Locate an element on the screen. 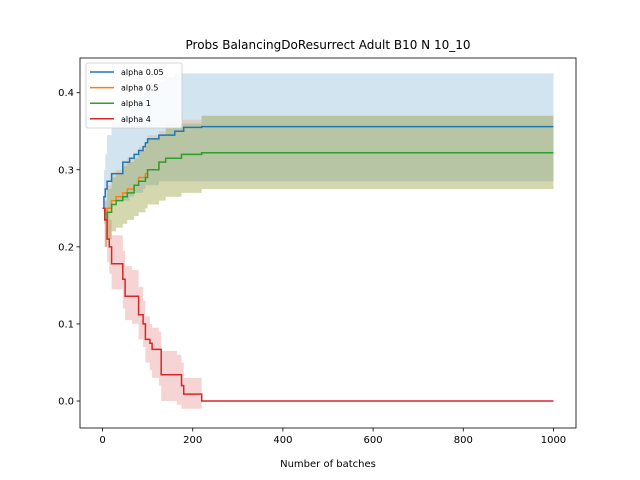 The height and width of the screenshot is (480, 640). legend: alpha 0.05 alpha 0.5 alpha 1 alpha 4 is located at coordinates (134, 95).